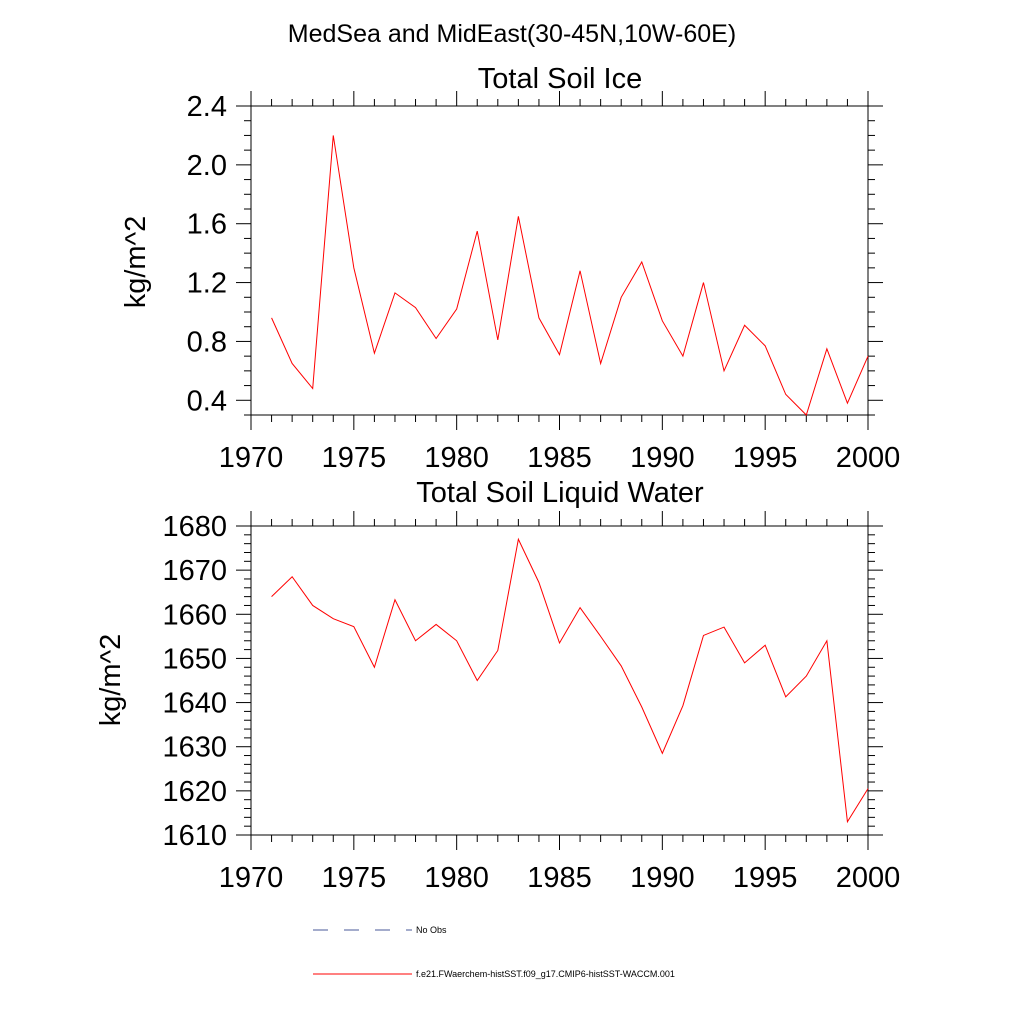  Describe the element at coordinates (207, 225) in the screenshot. I see `y-tick-label: 1.6` at that location.